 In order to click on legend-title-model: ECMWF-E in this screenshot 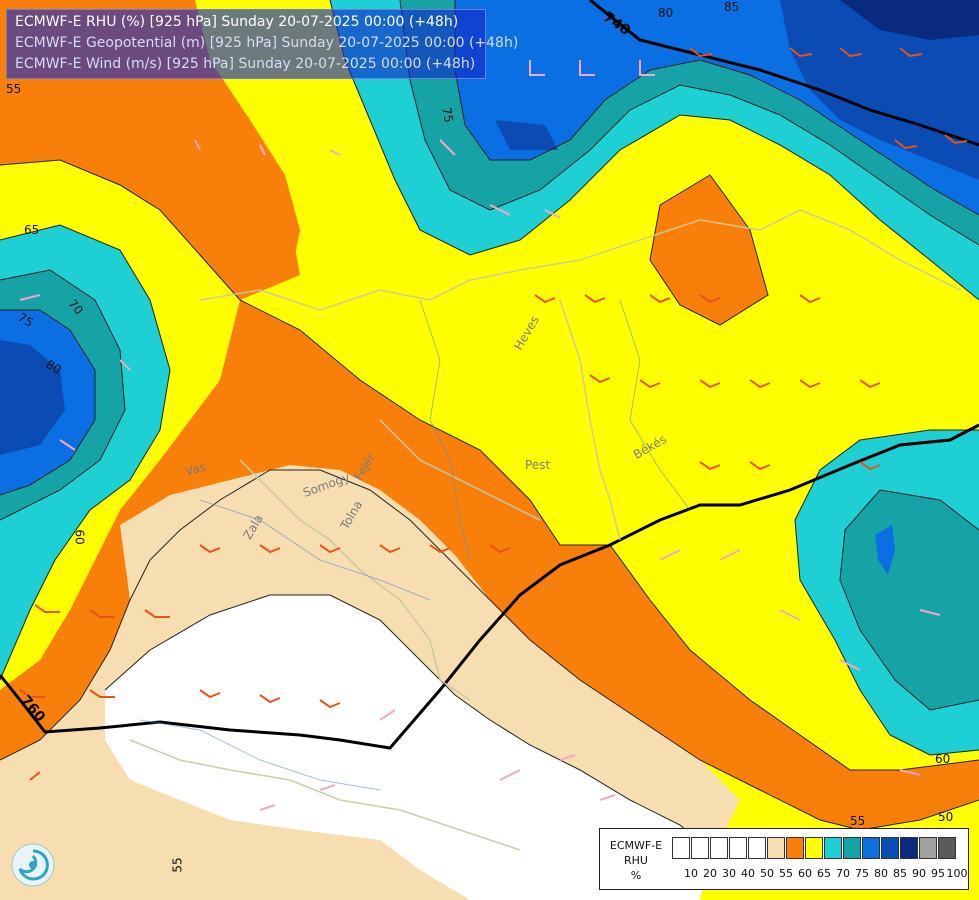, I will do `click(636, 845)`.